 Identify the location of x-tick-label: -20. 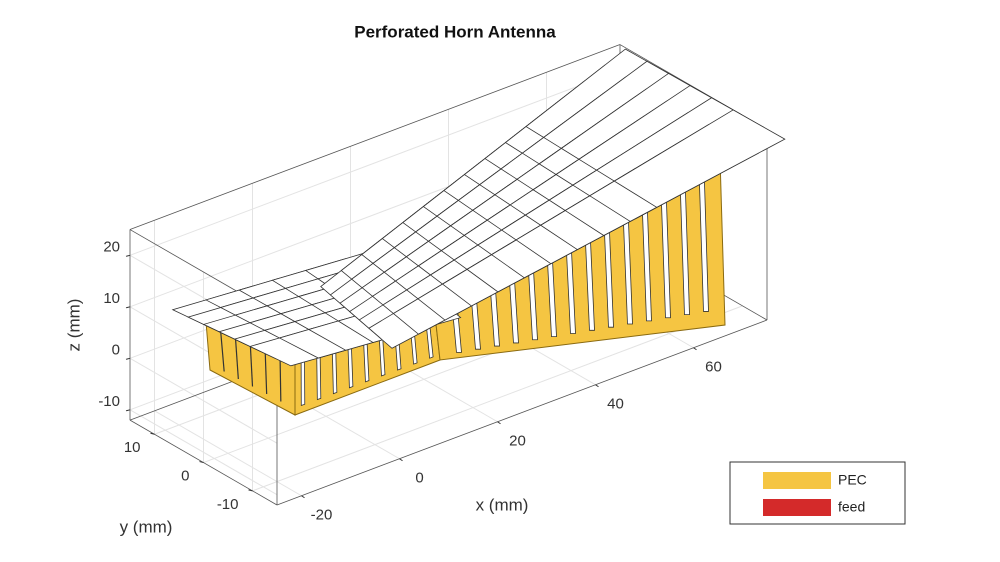
(322, 515).